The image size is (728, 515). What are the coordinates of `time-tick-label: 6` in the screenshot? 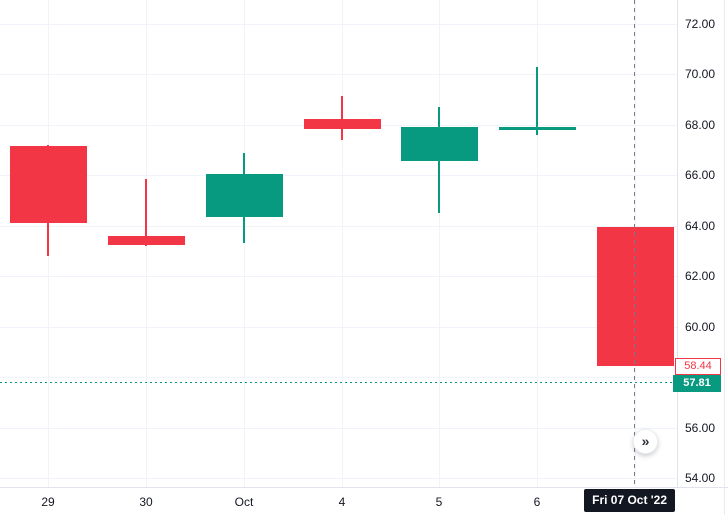 It's located at (537, 502).